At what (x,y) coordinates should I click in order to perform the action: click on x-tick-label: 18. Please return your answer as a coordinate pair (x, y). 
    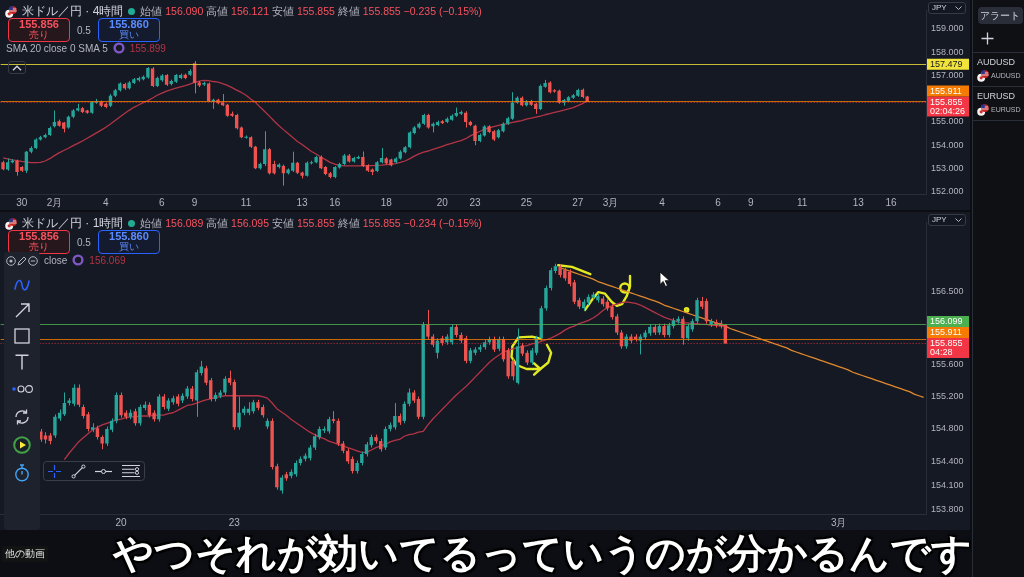
    Looking at the image, I should click on (386, 202).